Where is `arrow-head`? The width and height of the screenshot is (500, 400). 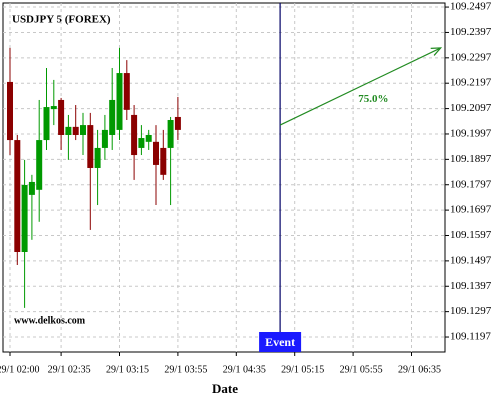 arrow-head is located at coordinates (436, 51).